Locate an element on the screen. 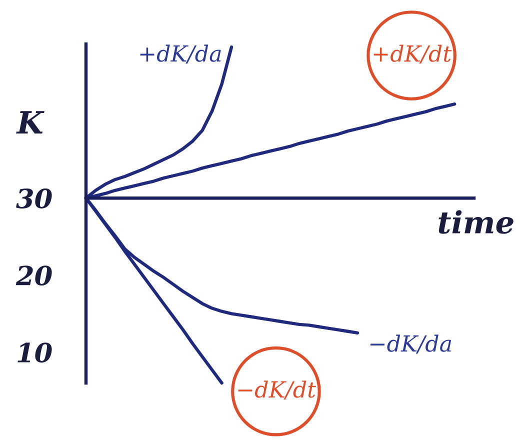 Image resolution: width=523 pixels, height=441 pixels. x-axis-title: time is located at coordinates (476, 222).